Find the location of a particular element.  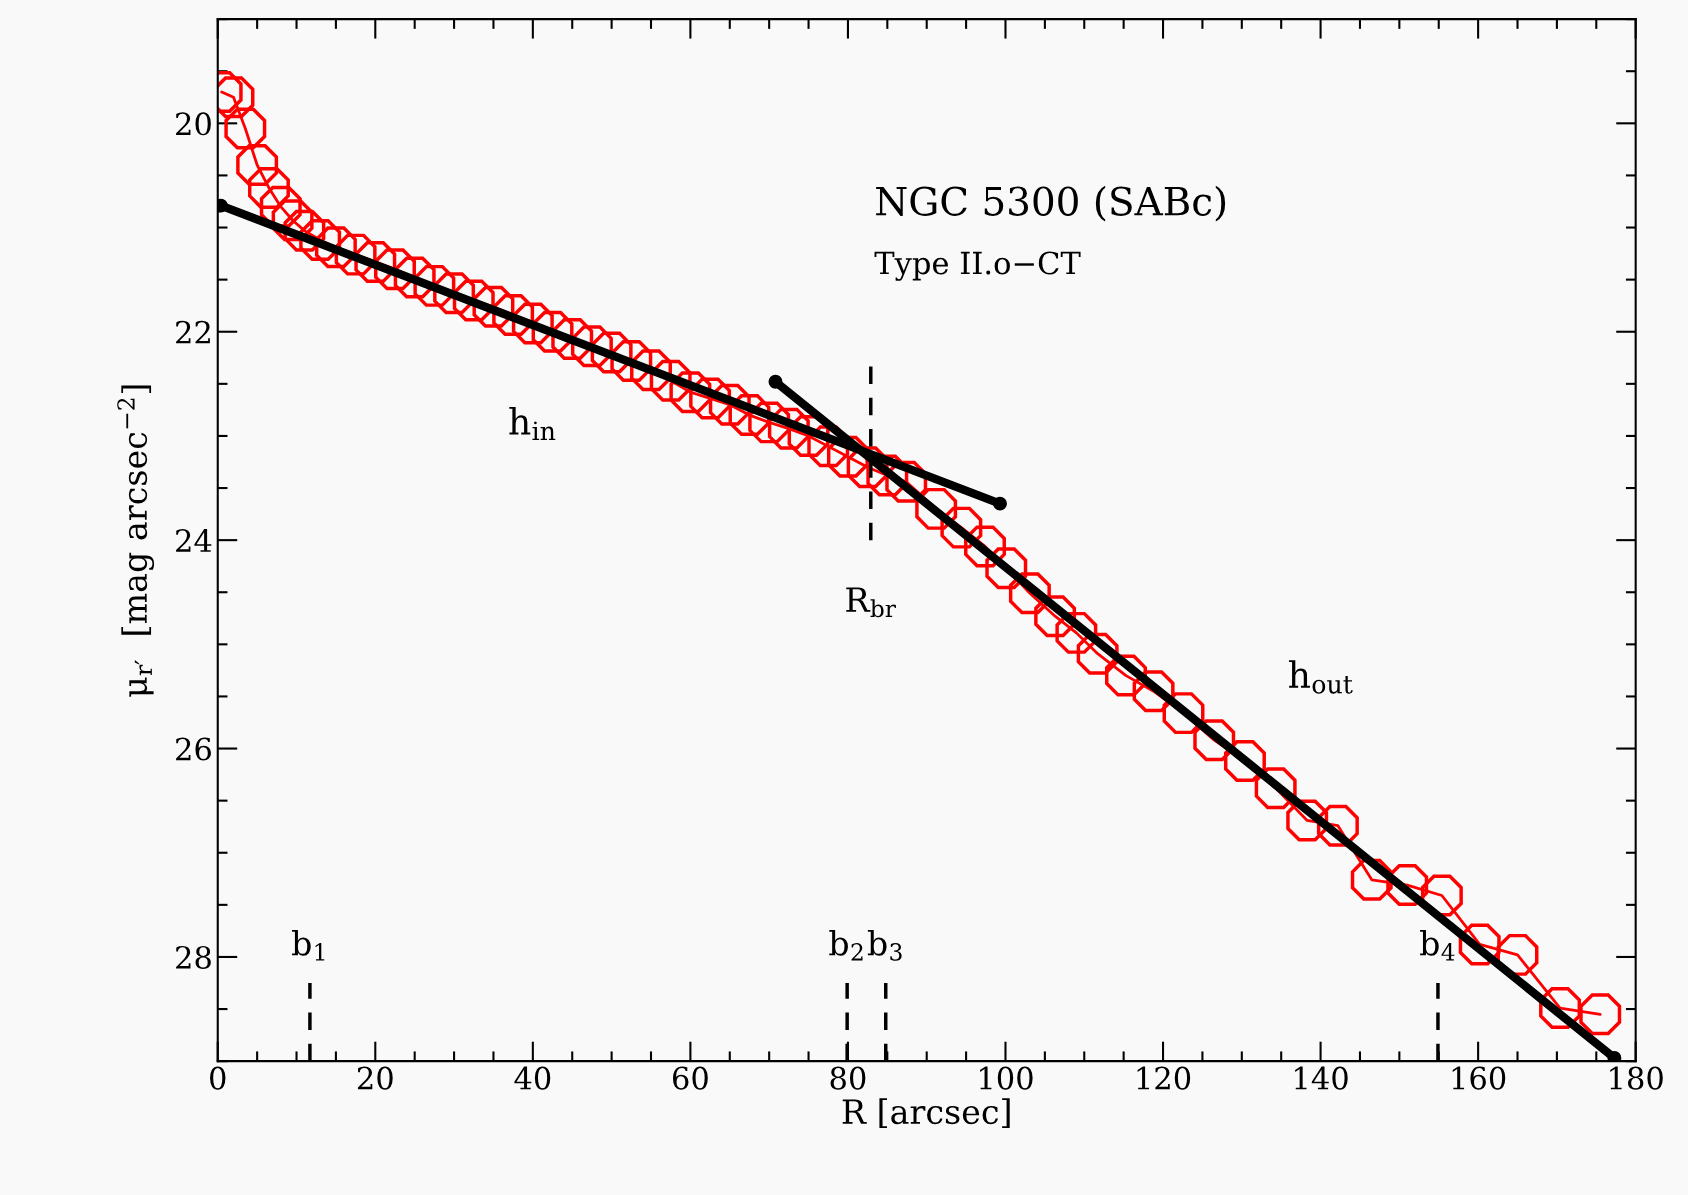

ref-line-label: b$_{3}$ is located at coordinates (884, 945).